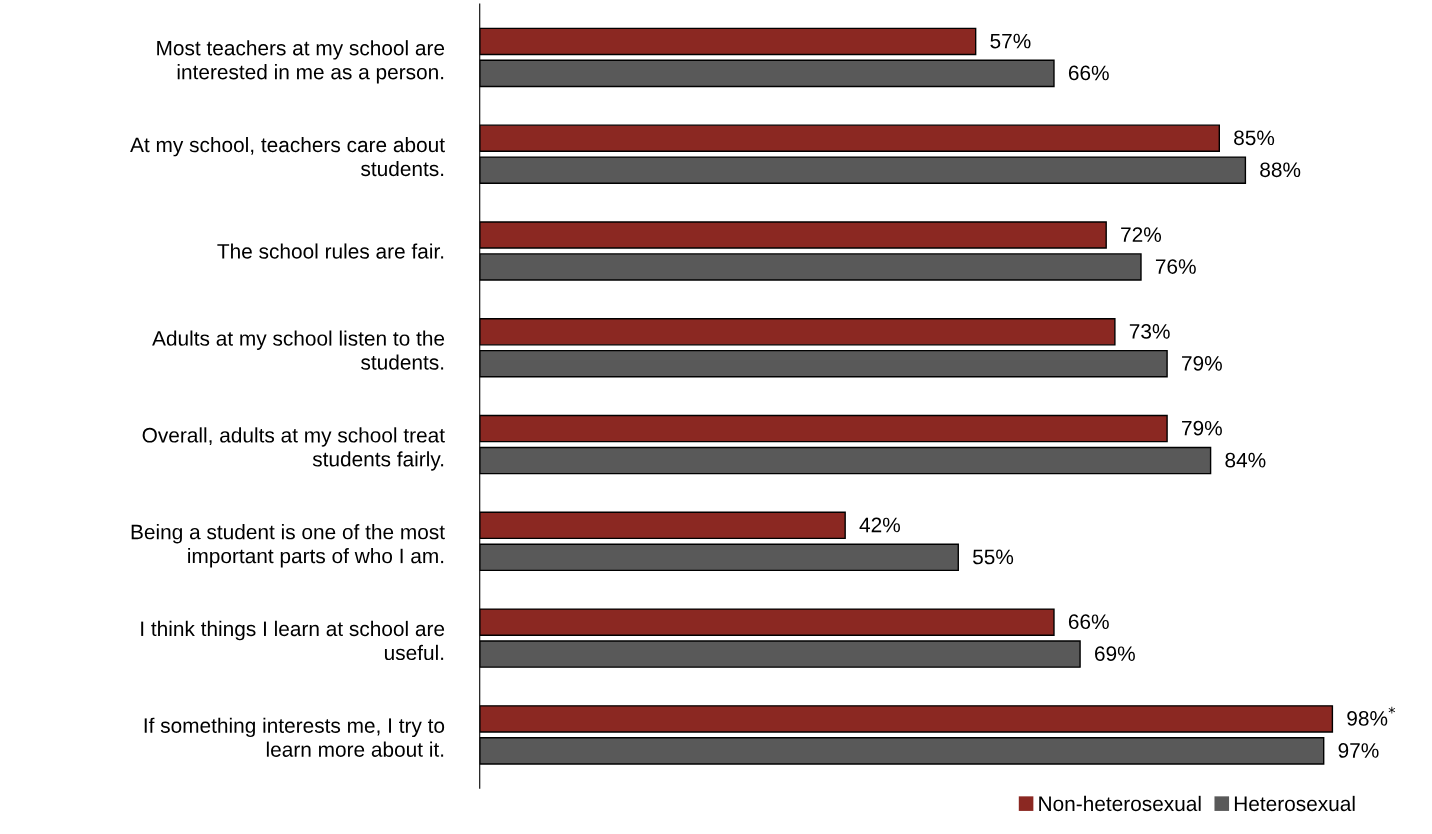 This screenshot has height=834, width=1432. I want to click on data-label: 55%, so click(993, 557).